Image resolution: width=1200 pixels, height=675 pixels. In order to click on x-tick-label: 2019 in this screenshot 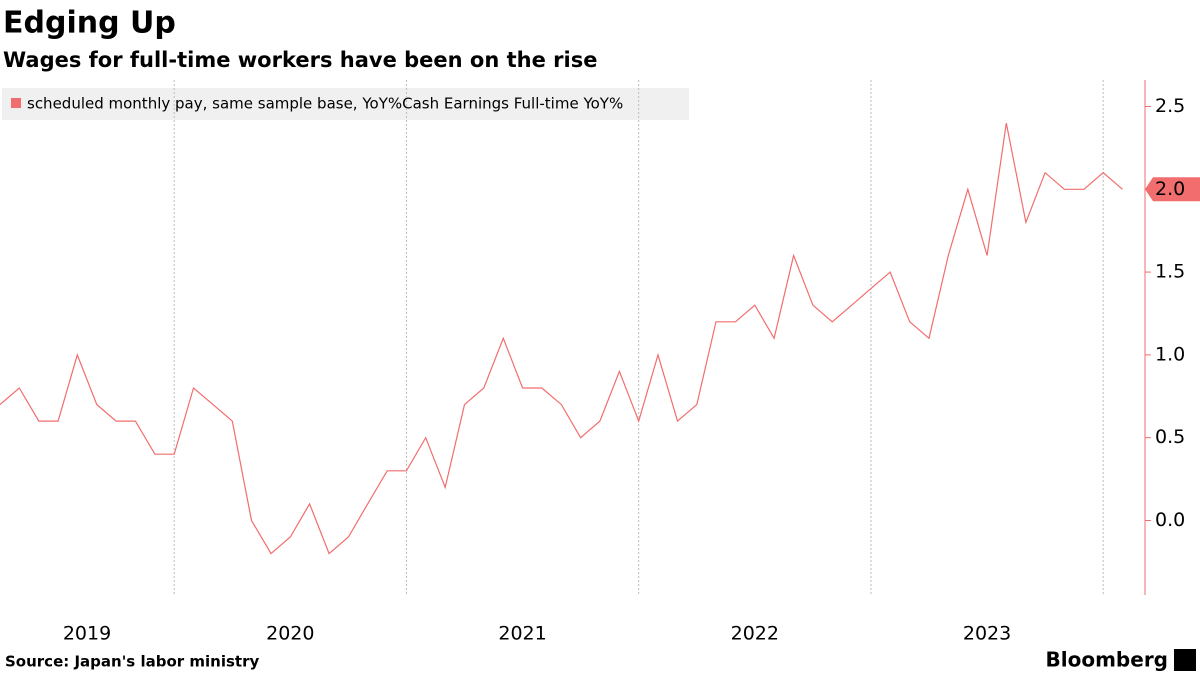, I will do `click(87, 634)`.